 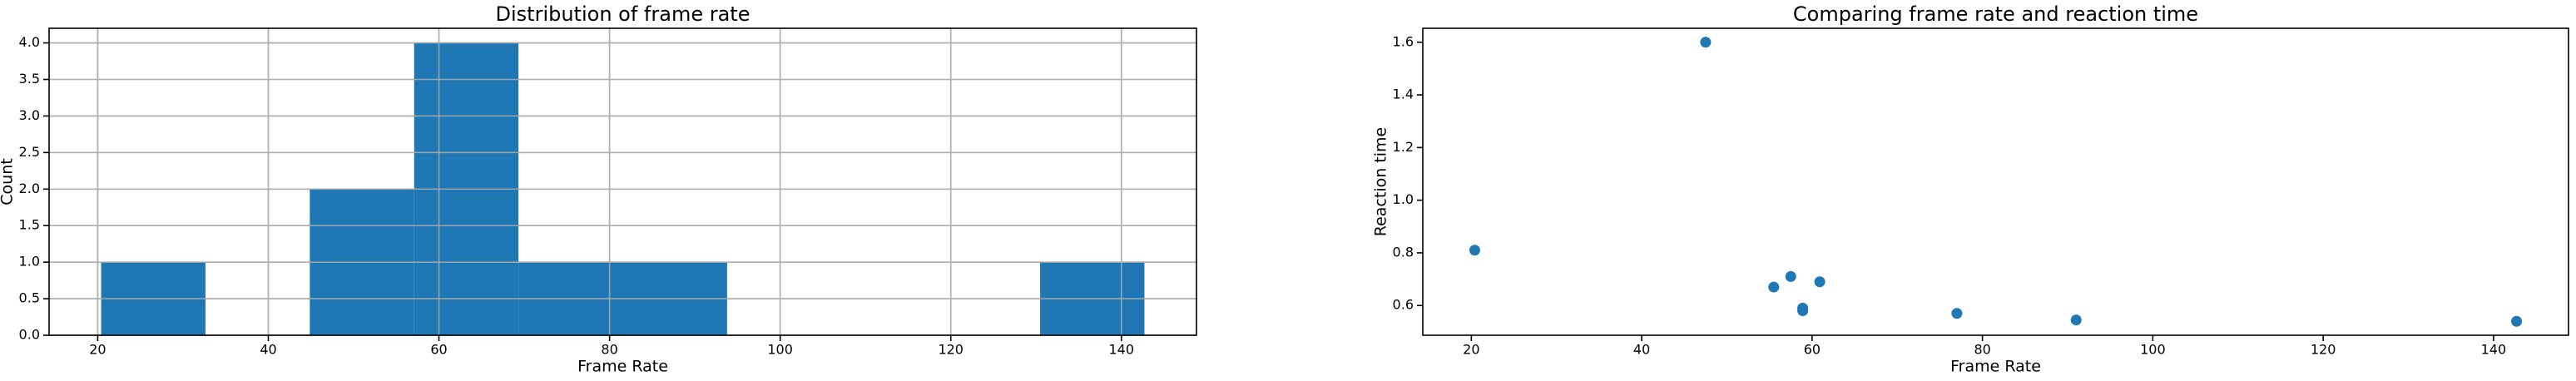 What do you see at coordinates (623, 14) in the screenshot?
I see `chart-title: Distribution of frame rate` at bounding box center [623, 14].